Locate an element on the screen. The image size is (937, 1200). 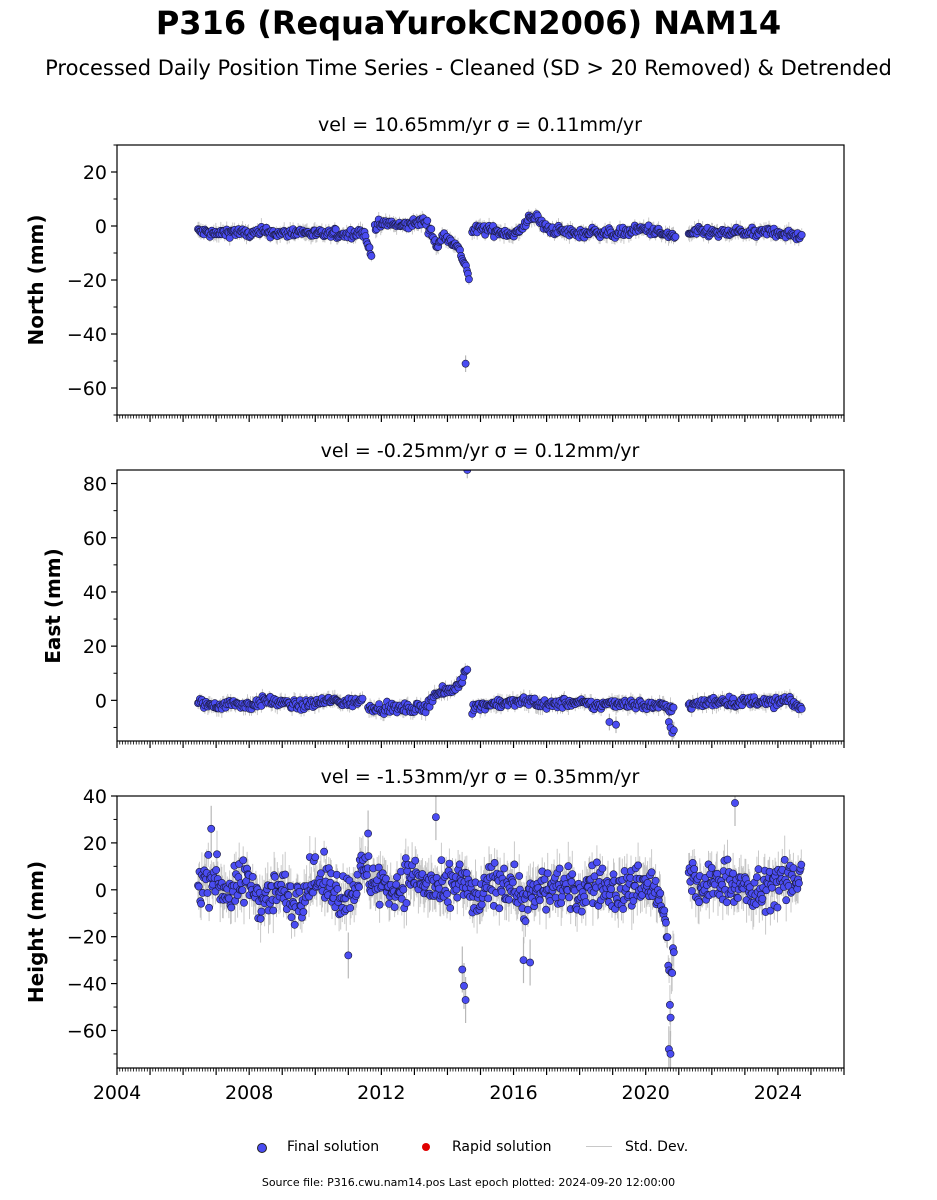
north-y-tick-label: −40 is located at coordinates (87, 335).